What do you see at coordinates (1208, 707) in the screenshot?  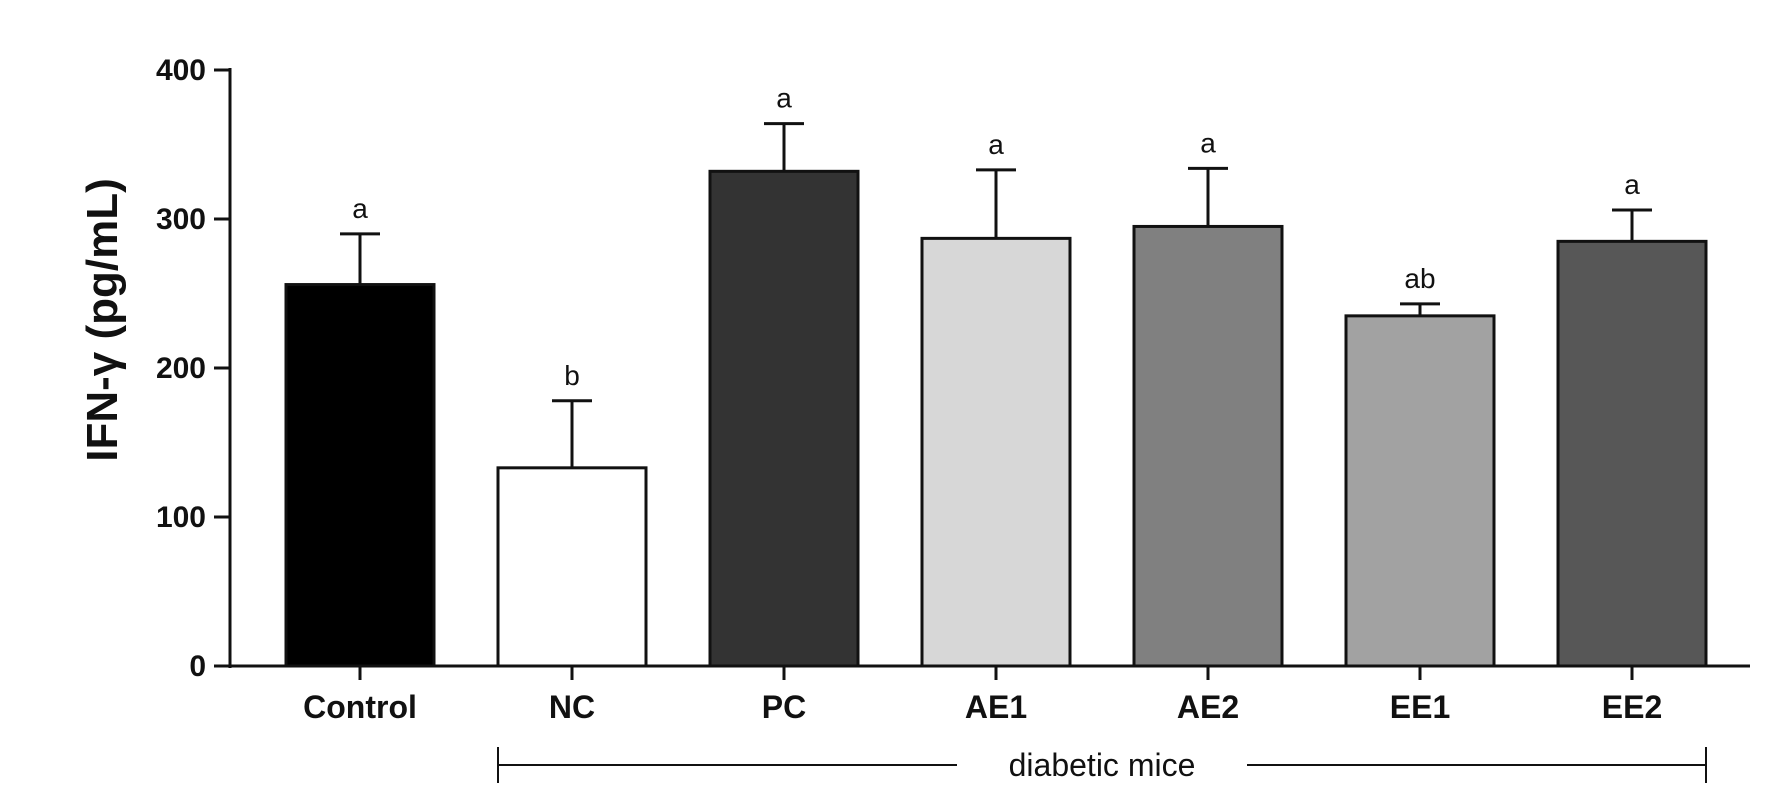 I see `category-label: AE2` at bounding box center [1208, 707].